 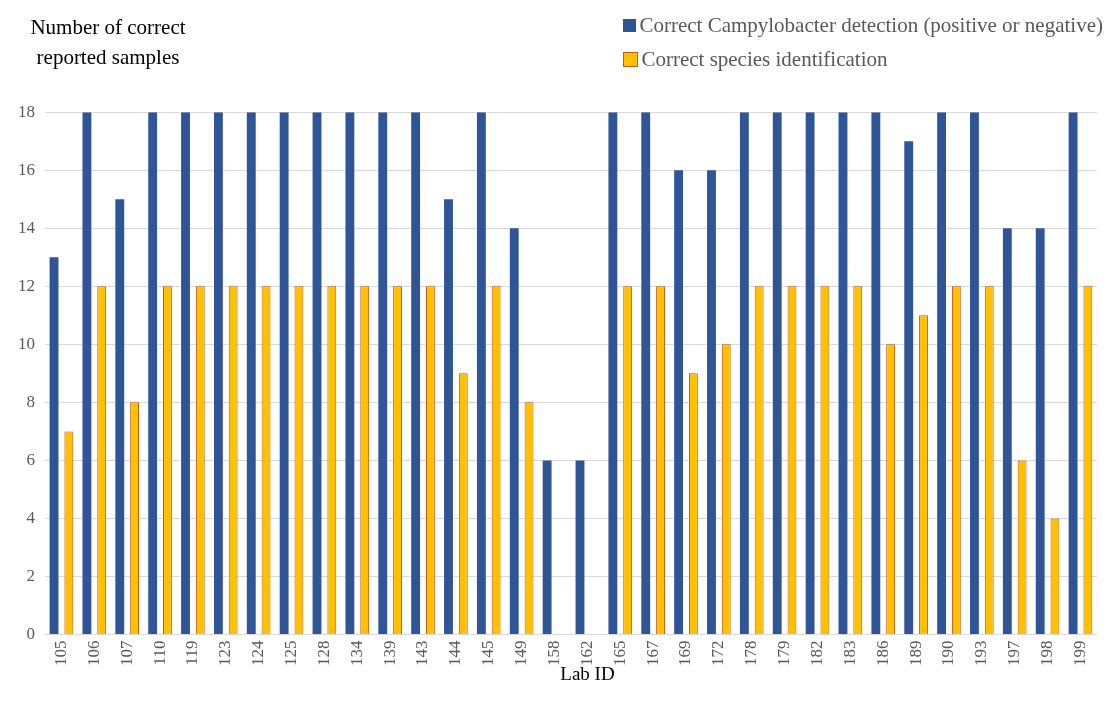 I want to click on x-tick-label: 198, so click(x=1047, y=653).